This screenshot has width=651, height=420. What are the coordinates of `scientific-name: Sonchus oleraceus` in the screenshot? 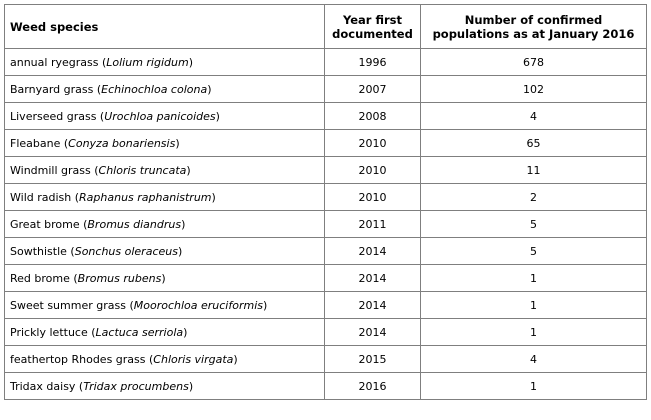 It's located at (126, 251).